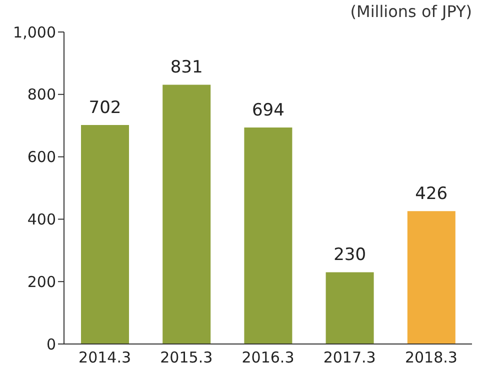  Describe the element at coordinates (105, 357) in the screenshot. I see `x-tick-label: 2014.3` at that location.